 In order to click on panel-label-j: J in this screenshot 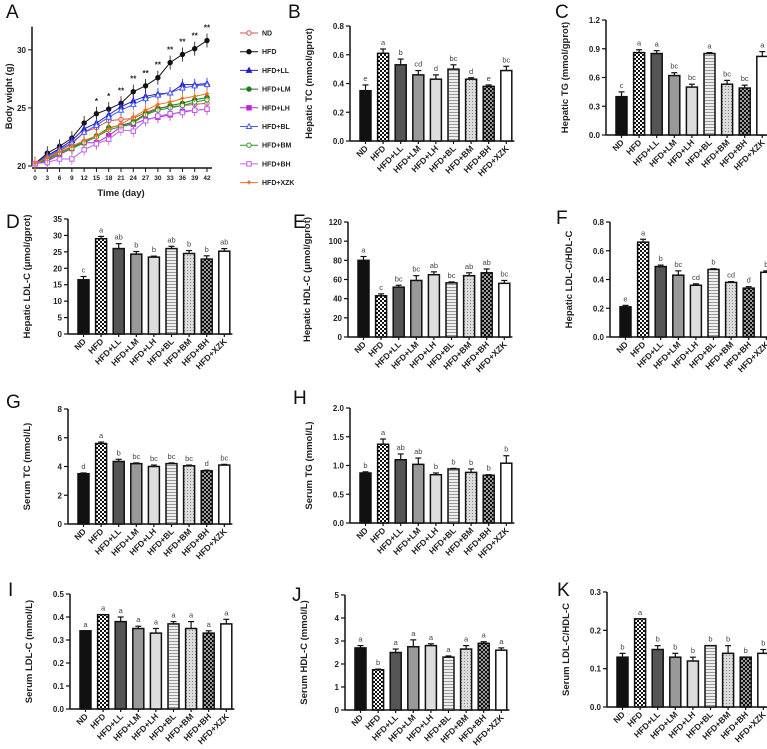, I will do `click(297, 595)`.